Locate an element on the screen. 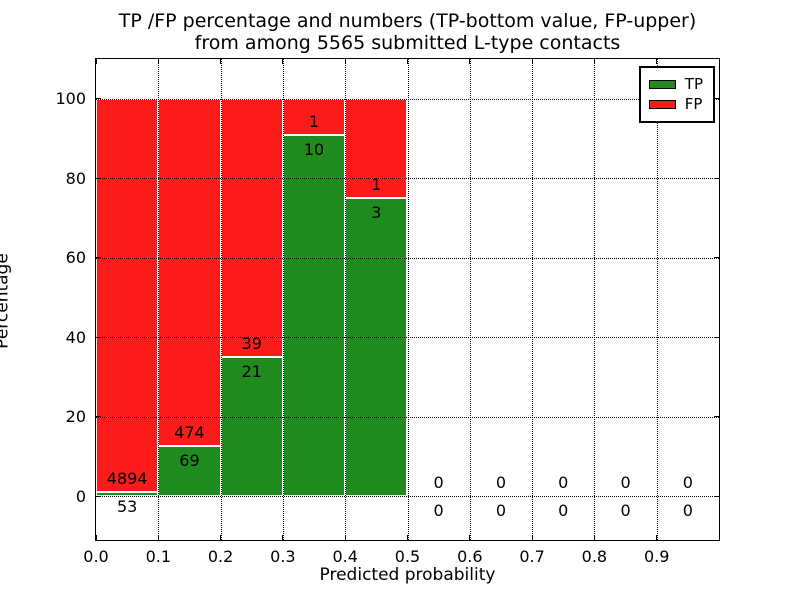 The image size is (800, 600). tp-count-label-4: 3 is located at coordinates (376, 213).